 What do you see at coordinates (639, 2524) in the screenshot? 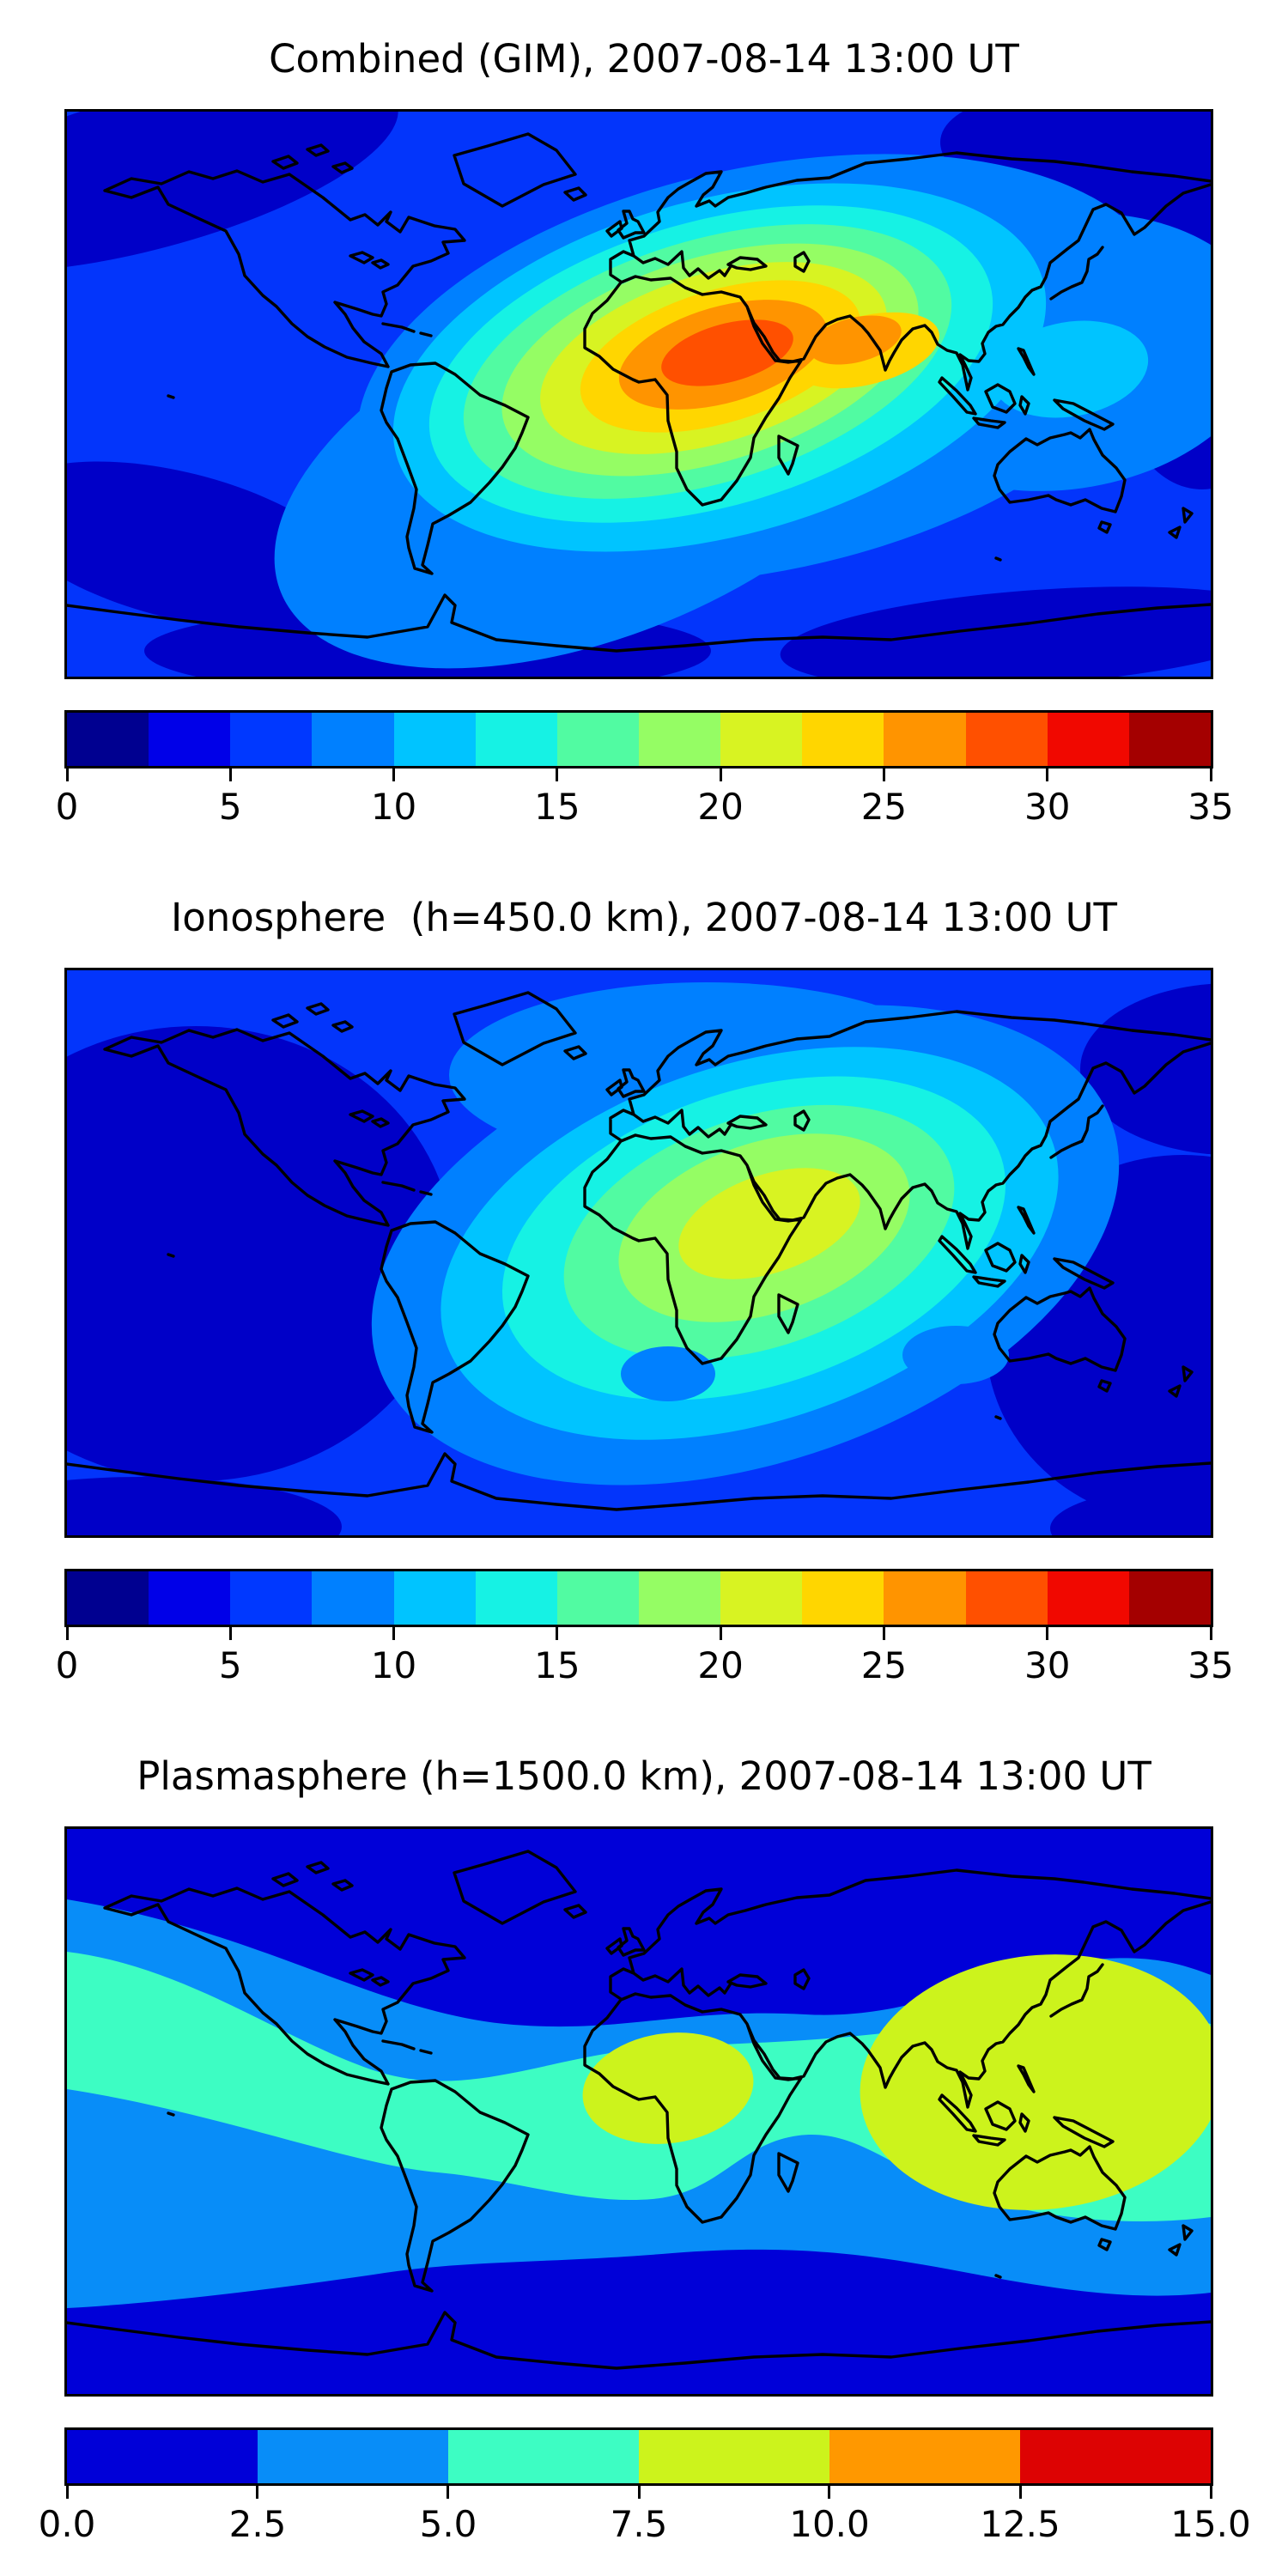
I see `colorbar-tick-label: 7.5` at bounding box center [639, 2524].